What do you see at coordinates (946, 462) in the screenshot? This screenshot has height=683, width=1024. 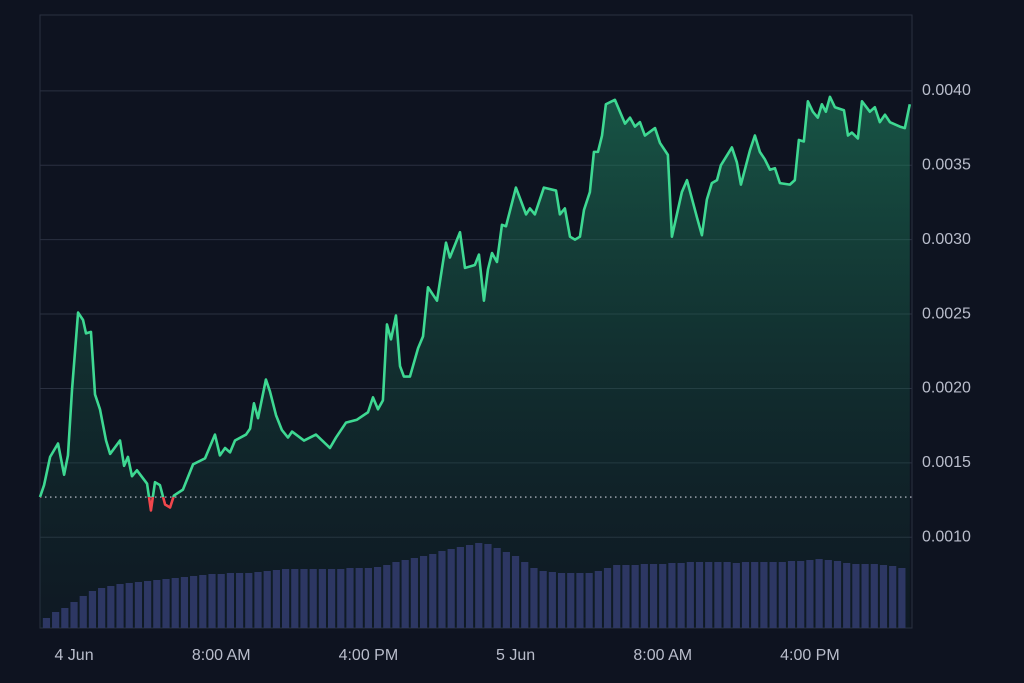 I see `y-tick-label: 0.0015` at bounding box center [946, 462].